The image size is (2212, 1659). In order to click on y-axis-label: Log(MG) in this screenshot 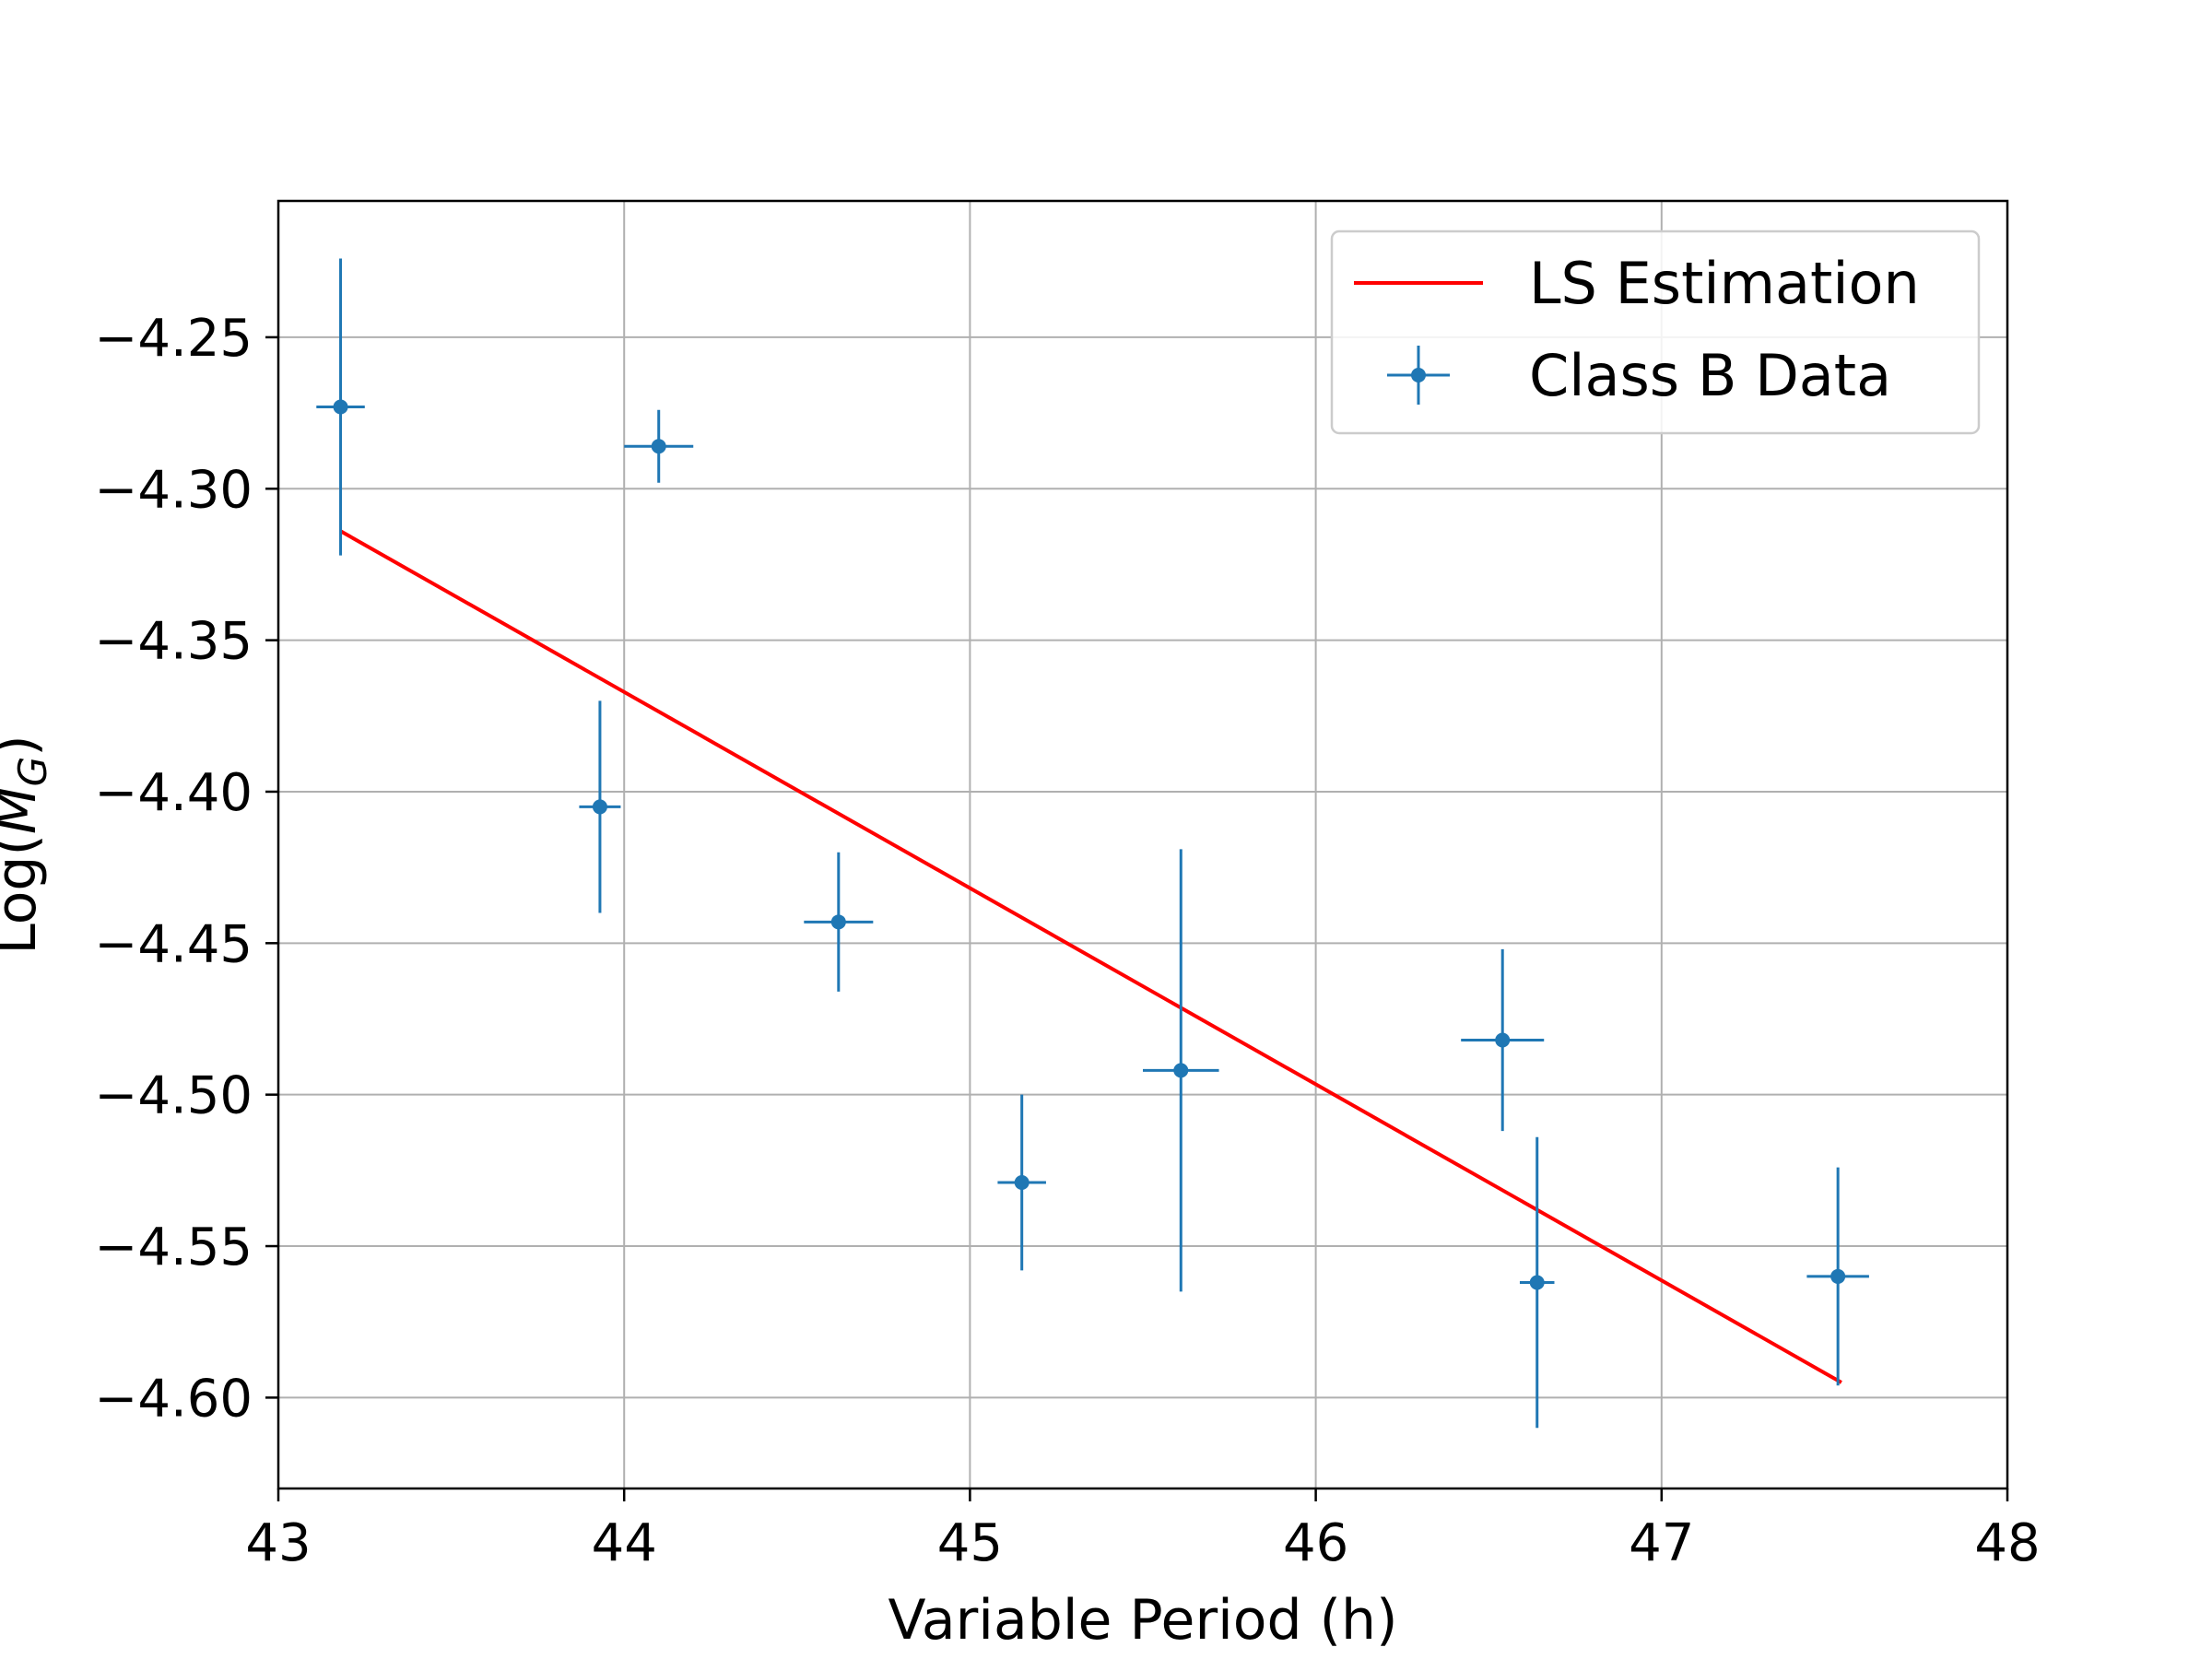, I will do `click(27, 844)`.